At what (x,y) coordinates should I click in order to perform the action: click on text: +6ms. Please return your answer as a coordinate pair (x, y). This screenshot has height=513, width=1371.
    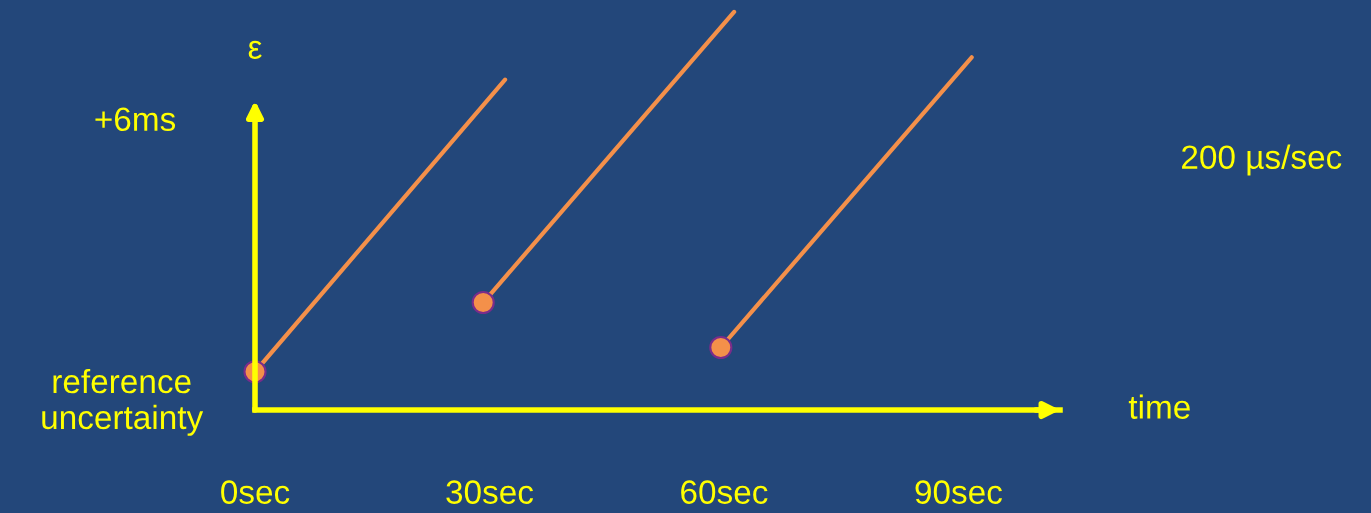
    Looking at the image, I should click on (135, 119).